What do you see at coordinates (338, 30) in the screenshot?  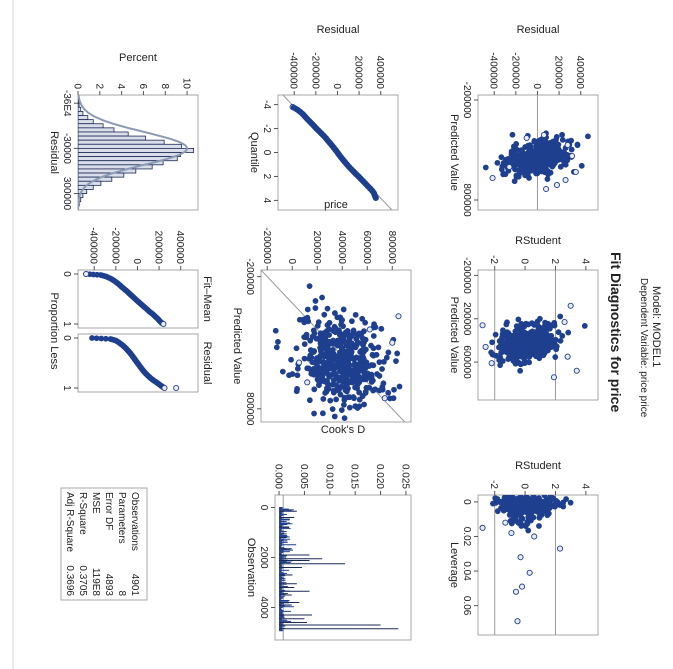 I see `y-axis-label: Residual` at bounding box center [338, 30].